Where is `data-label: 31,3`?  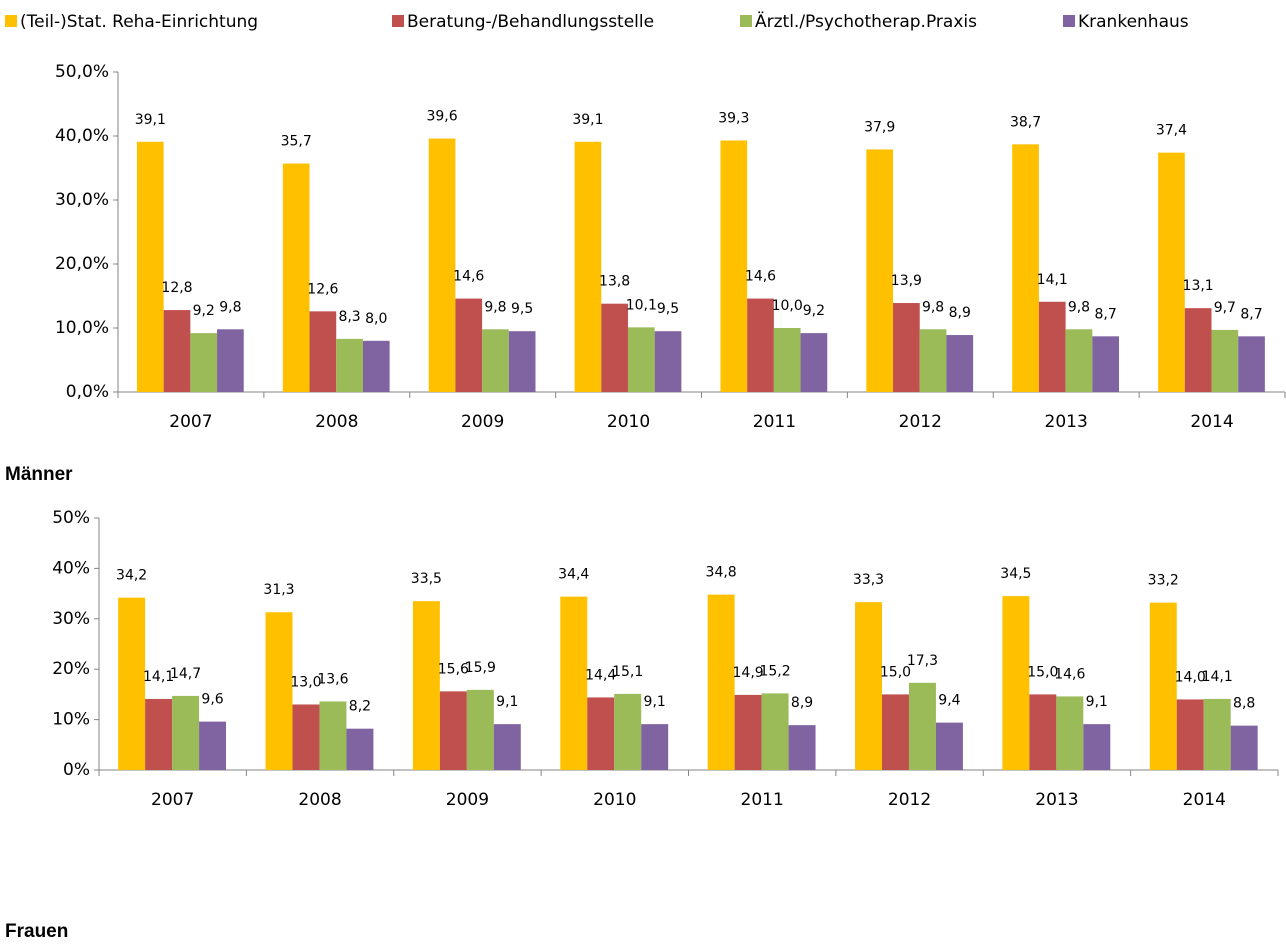 data-label: 31,3 is located at coordinates (278, 590).